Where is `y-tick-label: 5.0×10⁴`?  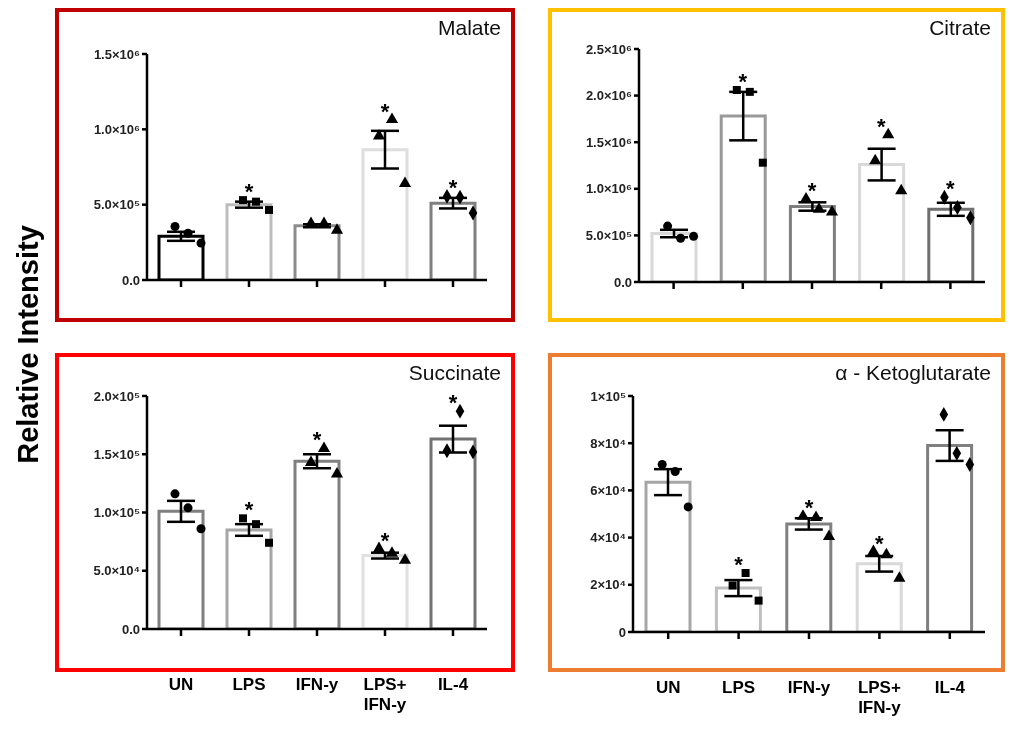
y-tick-label: 5.0×10⁴ is located at coordinates (116, 571).